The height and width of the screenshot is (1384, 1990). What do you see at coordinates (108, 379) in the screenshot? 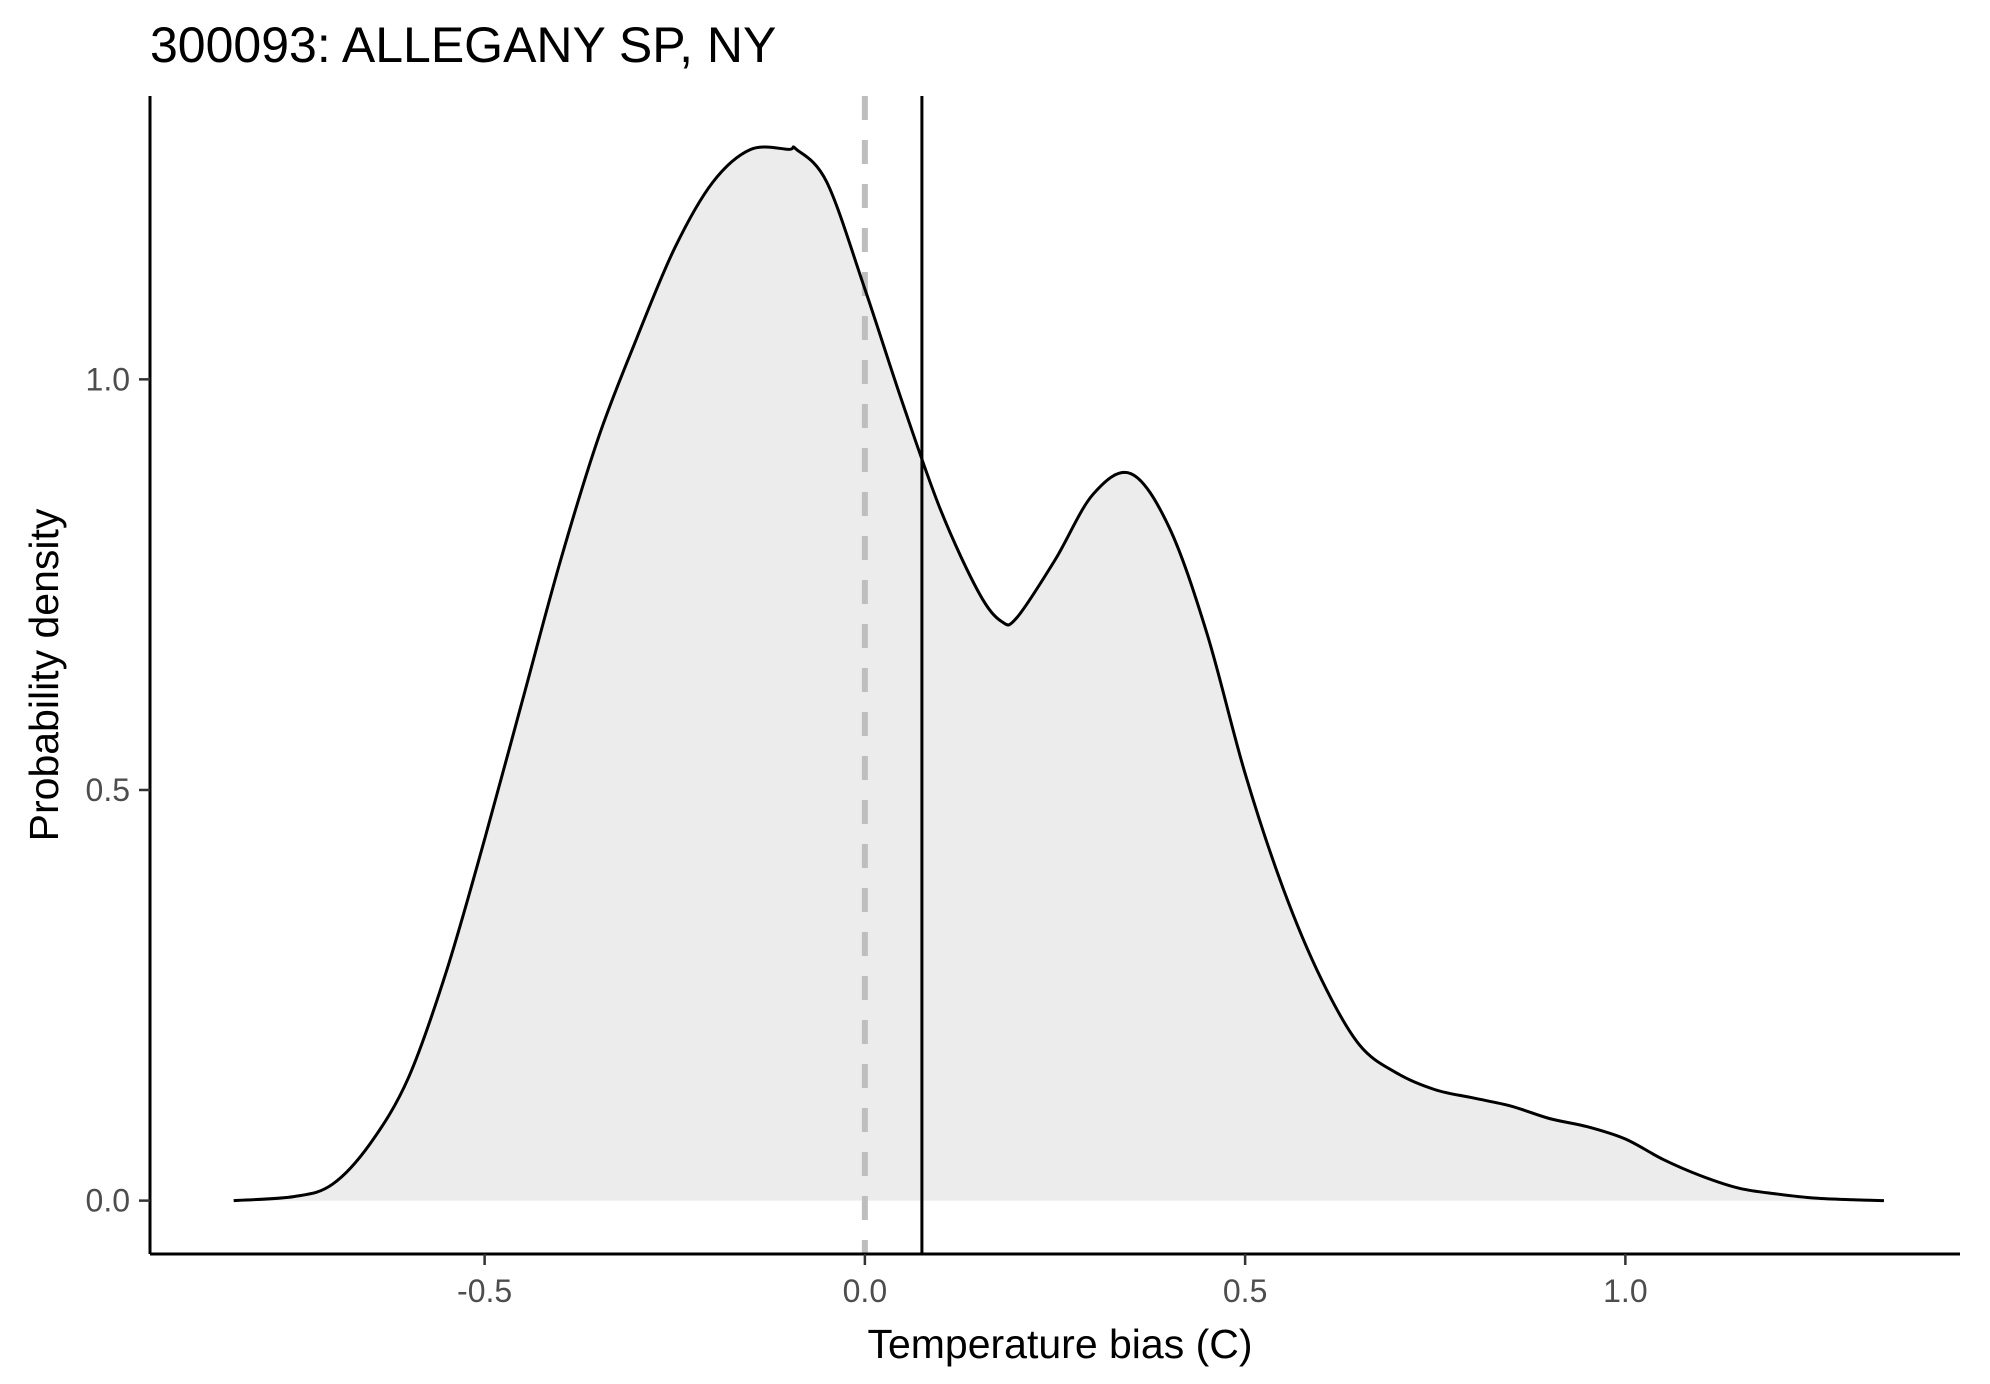
I see `y-tick-label: 1.0` at bounding box center [108, 379].